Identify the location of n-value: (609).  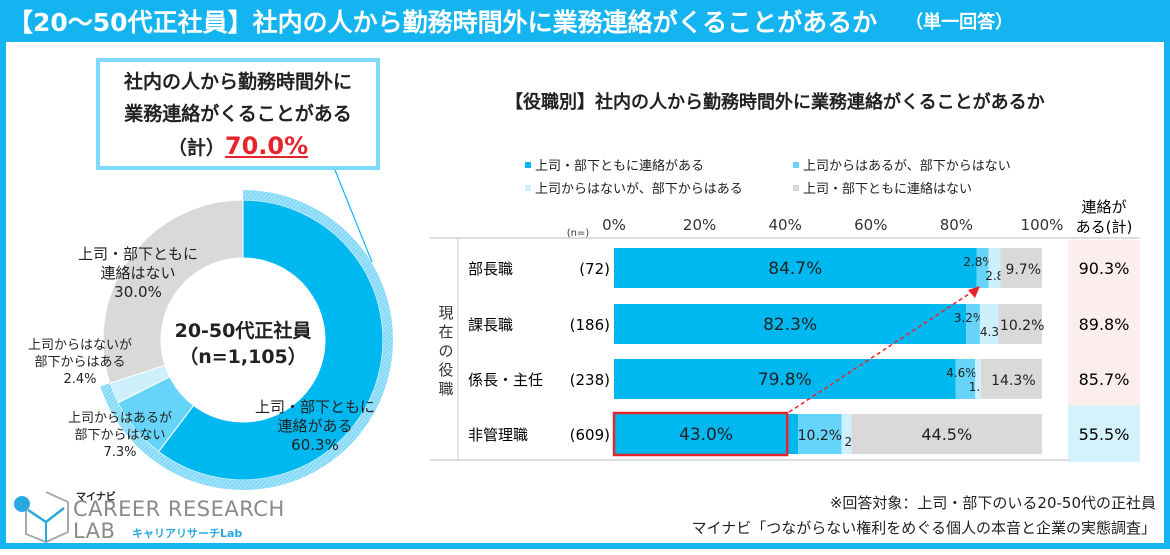
(590, 435).